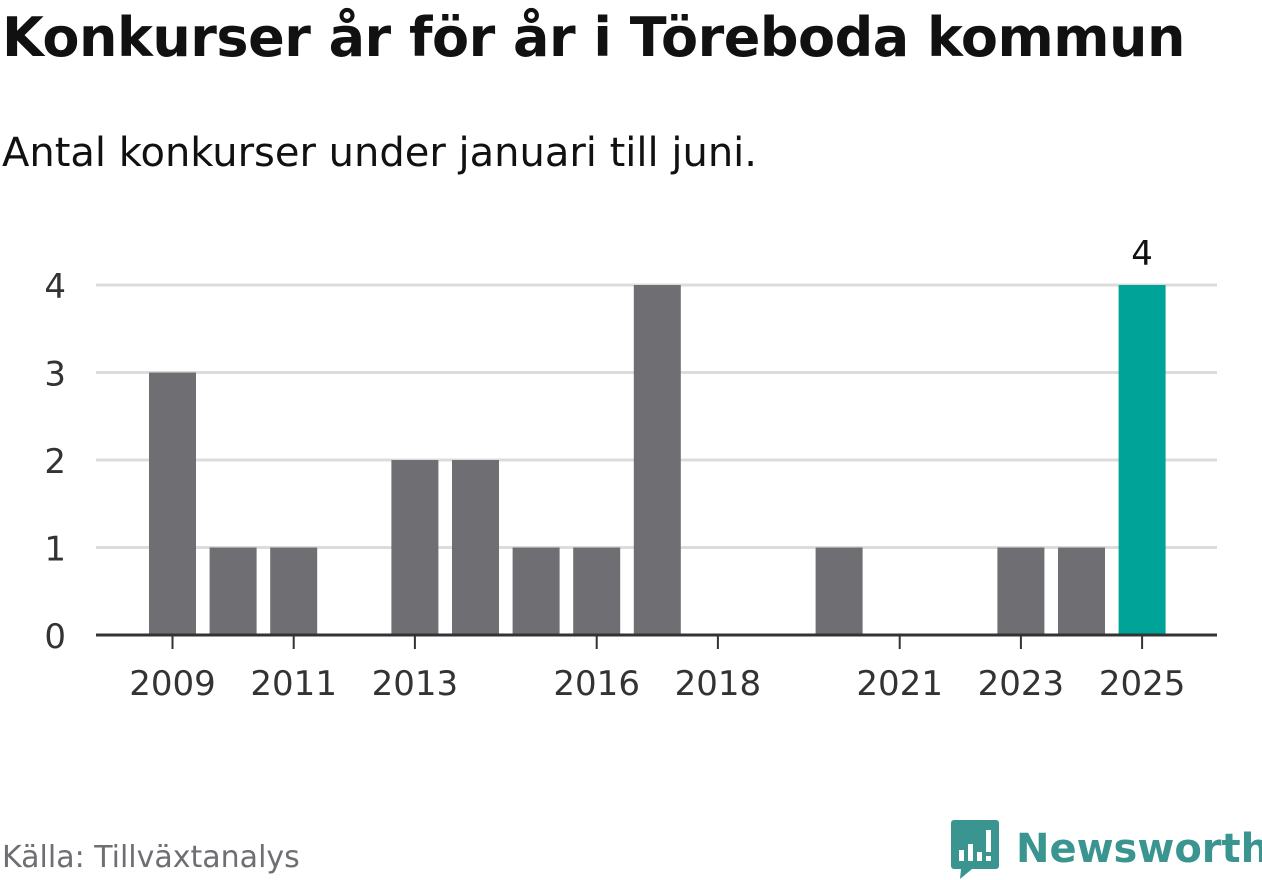  I want to click on brand-logo: Newsworthy, so click(1106, 849).